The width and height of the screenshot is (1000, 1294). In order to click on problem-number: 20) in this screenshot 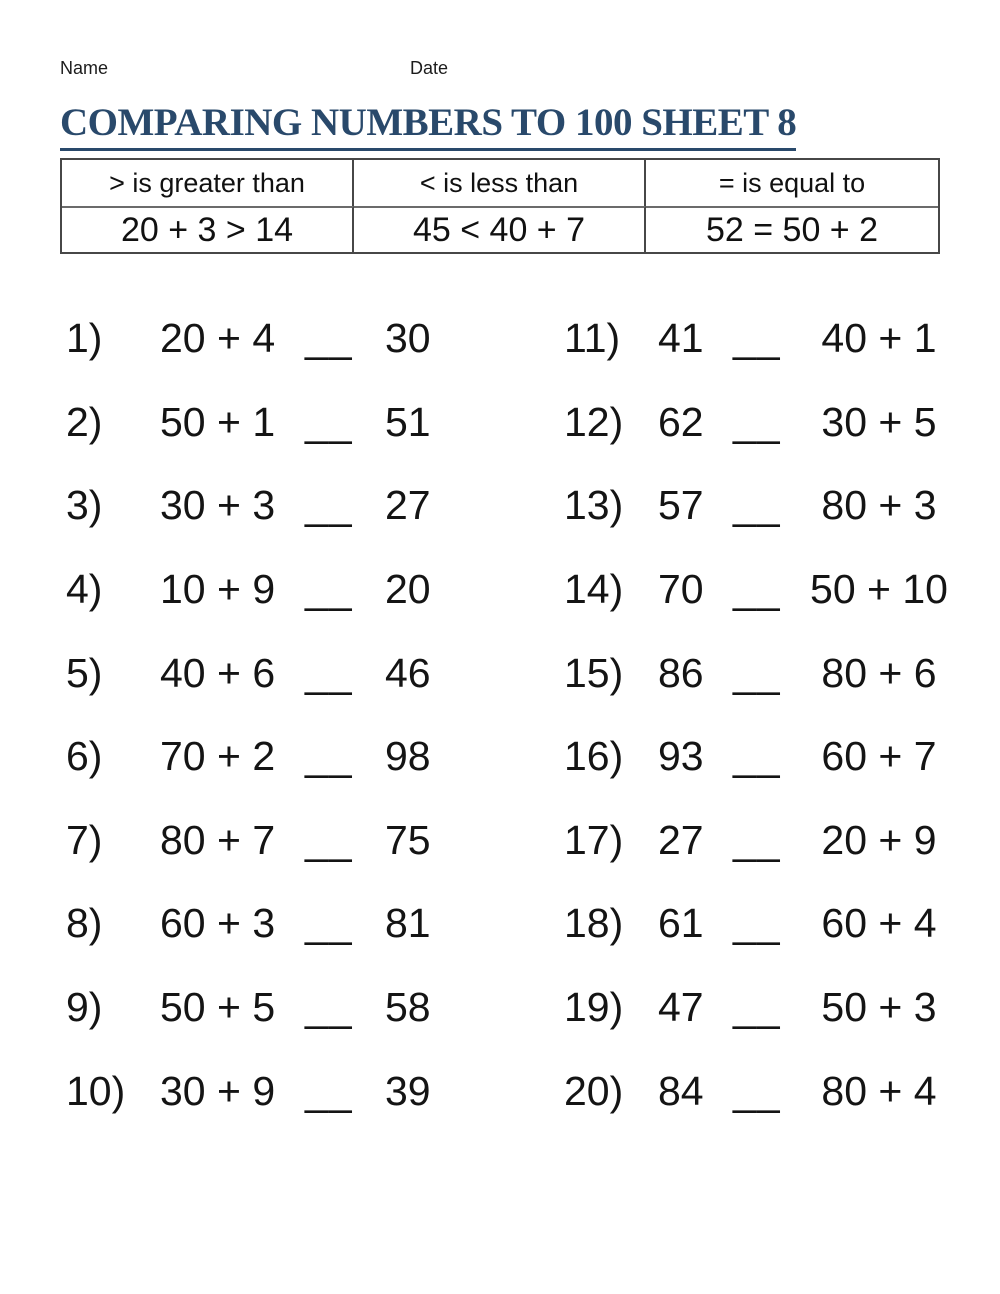, I will do `click(594, 1090)`.